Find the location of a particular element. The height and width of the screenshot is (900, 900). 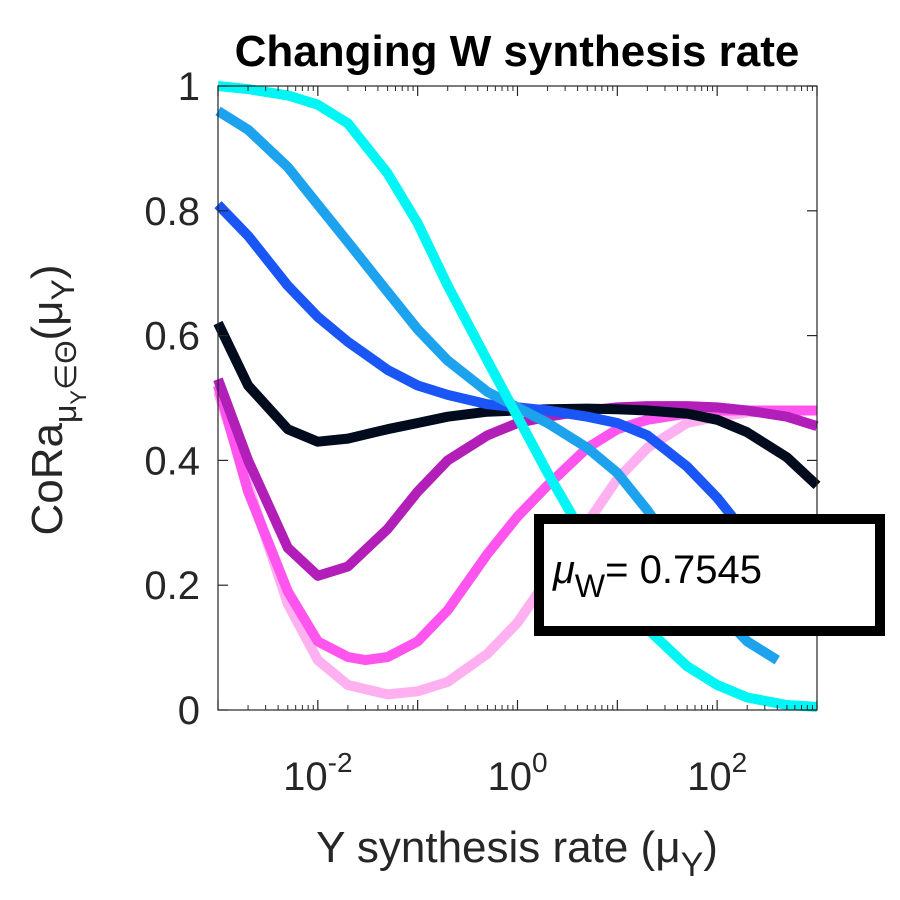

x-axis-label-close: ) is located at coordinates (710, 847).